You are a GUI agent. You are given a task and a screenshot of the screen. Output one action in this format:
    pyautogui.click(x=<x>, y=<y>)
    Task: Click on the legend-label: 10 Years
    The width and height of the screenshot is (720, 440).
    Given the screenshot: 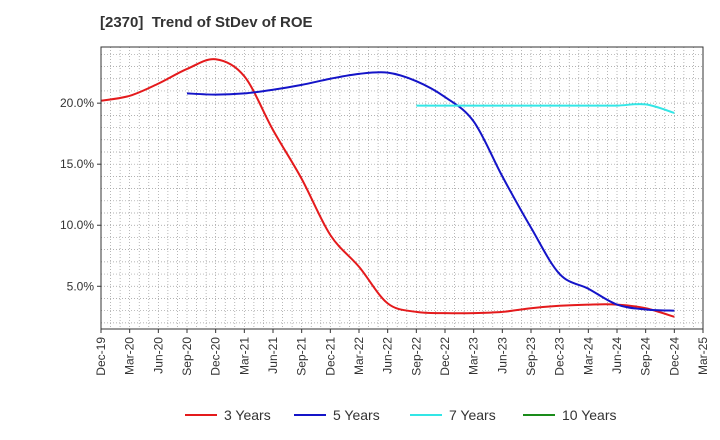 What is the action you would take?
    pyautogui.click(x=589, y=415)
    